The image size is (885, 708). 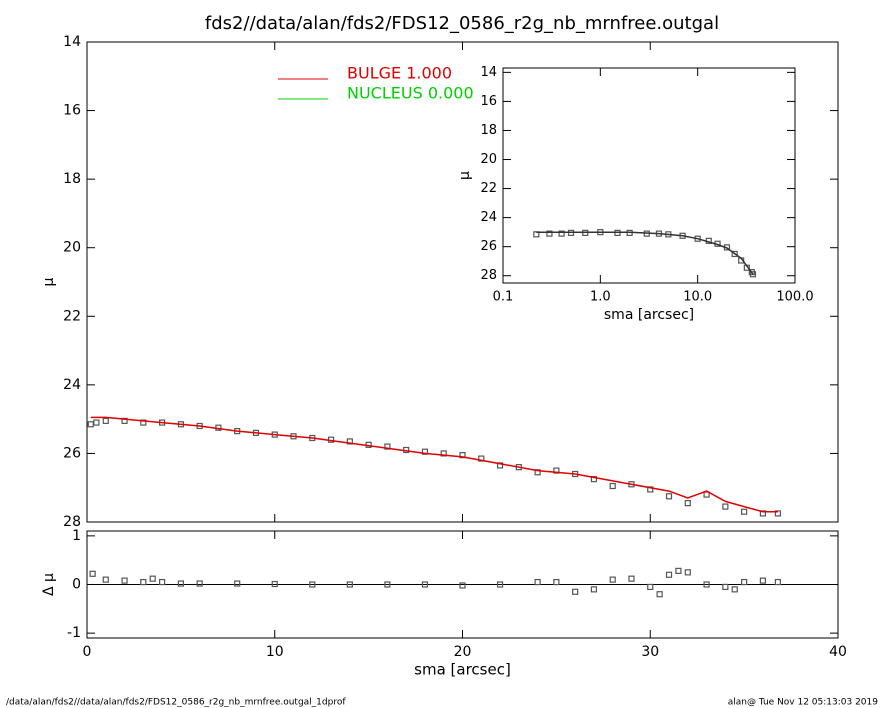 I want to click on inset-background, so click(x=649, y=175).